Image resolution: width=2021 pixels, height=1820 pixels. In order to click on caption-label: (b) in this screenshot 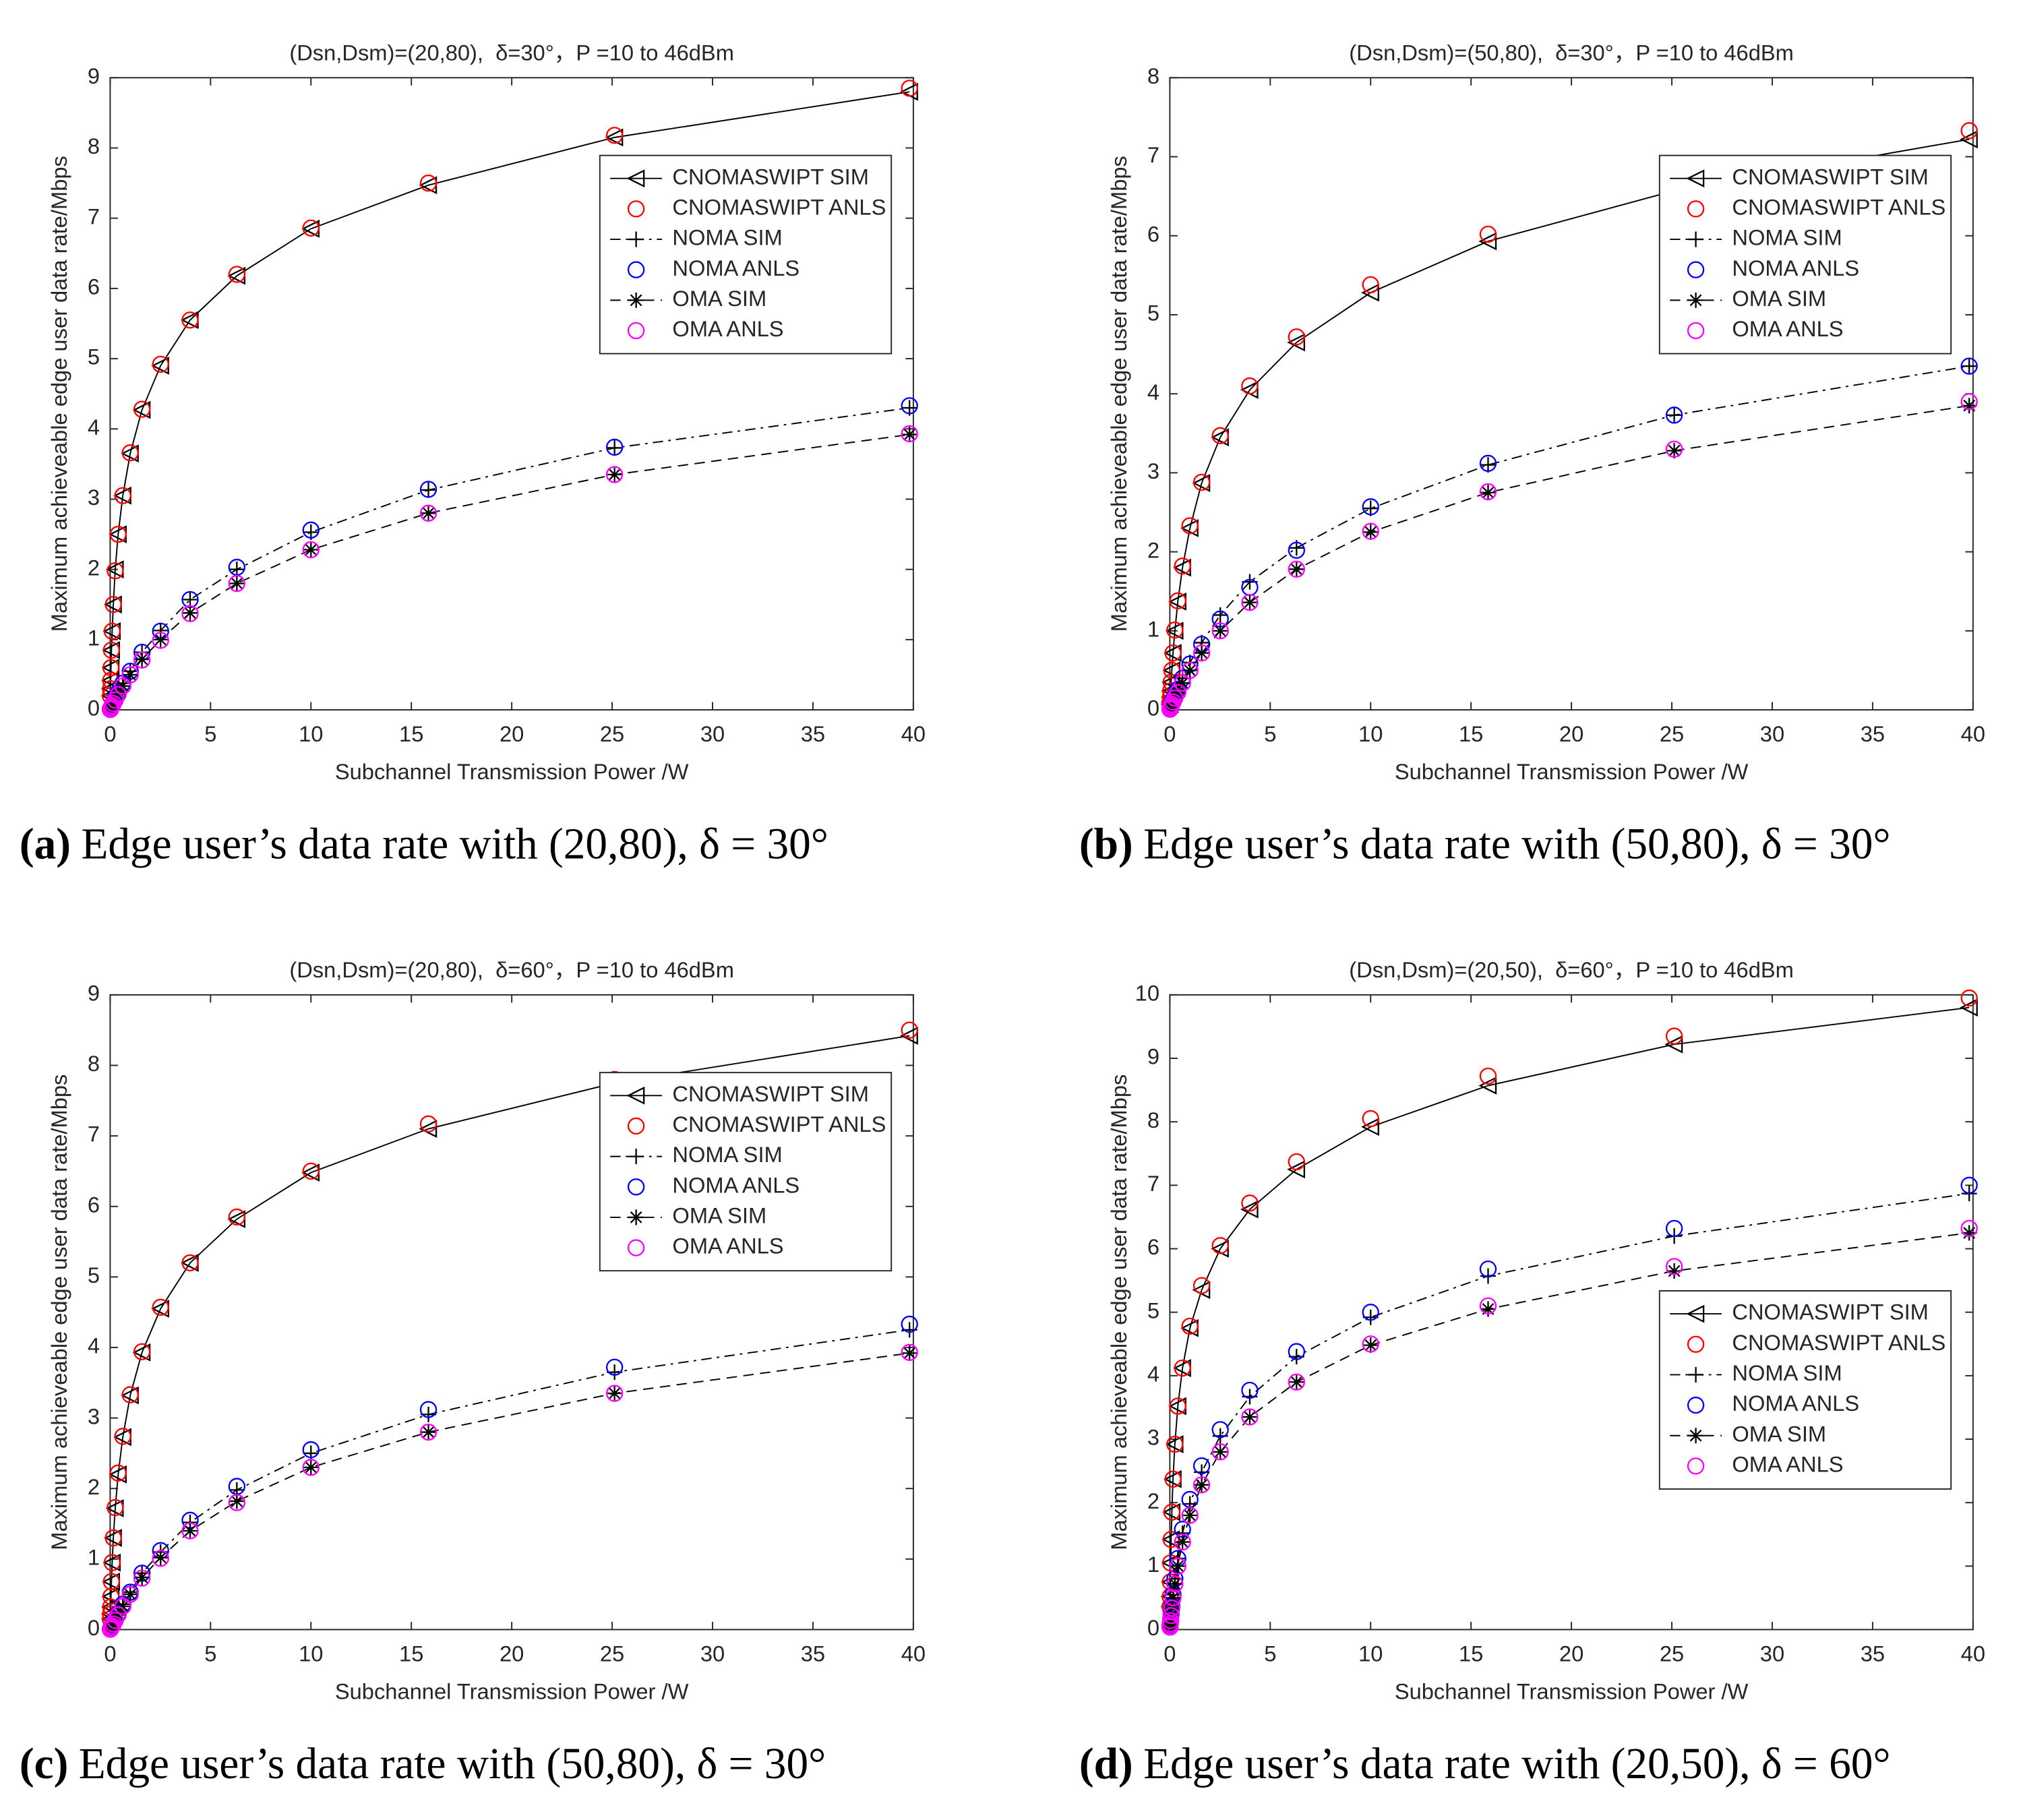, I will do `click(1106, 844)`.